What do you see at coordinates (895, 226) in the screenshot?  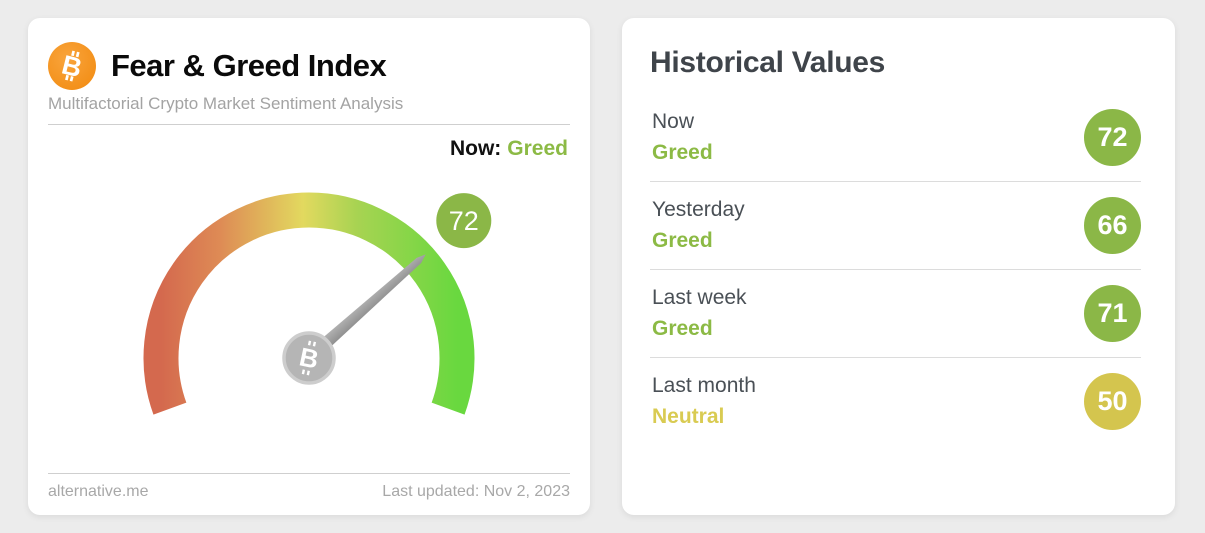 I see `history-row-yesterday: Yesterday Greed 66` at bounding box center [895, 226].